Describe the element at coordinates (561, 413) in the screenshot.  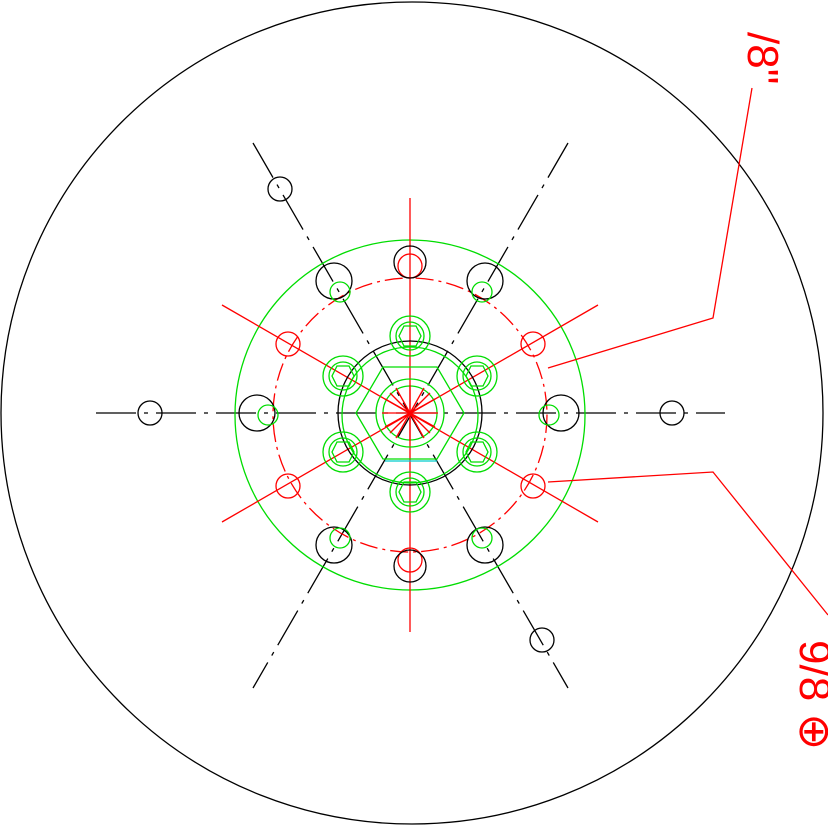
I see `black-hole-right` at that location.